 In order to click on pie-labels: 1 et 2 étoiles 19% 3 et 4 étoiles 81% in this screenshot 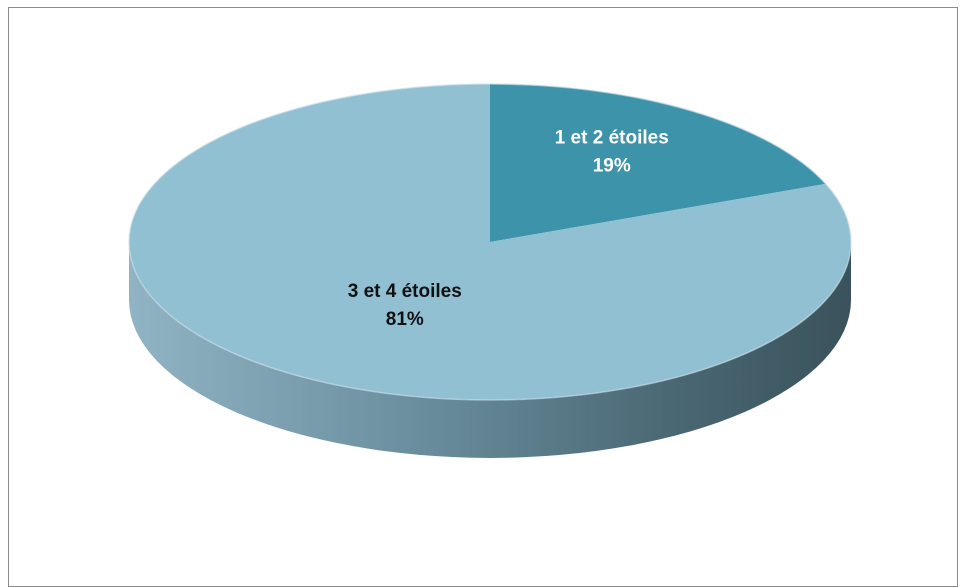, I will do `click(508, 229)`.